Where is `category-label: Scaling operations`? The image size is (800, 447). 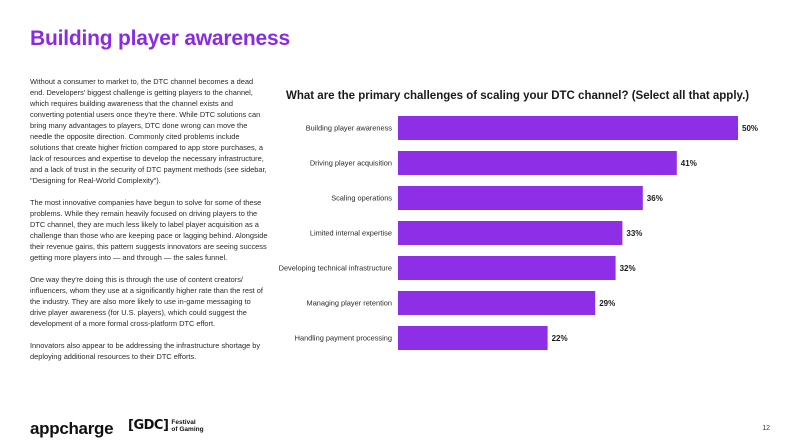 category-label: Scaling operations is located at coordinates (361, 198).